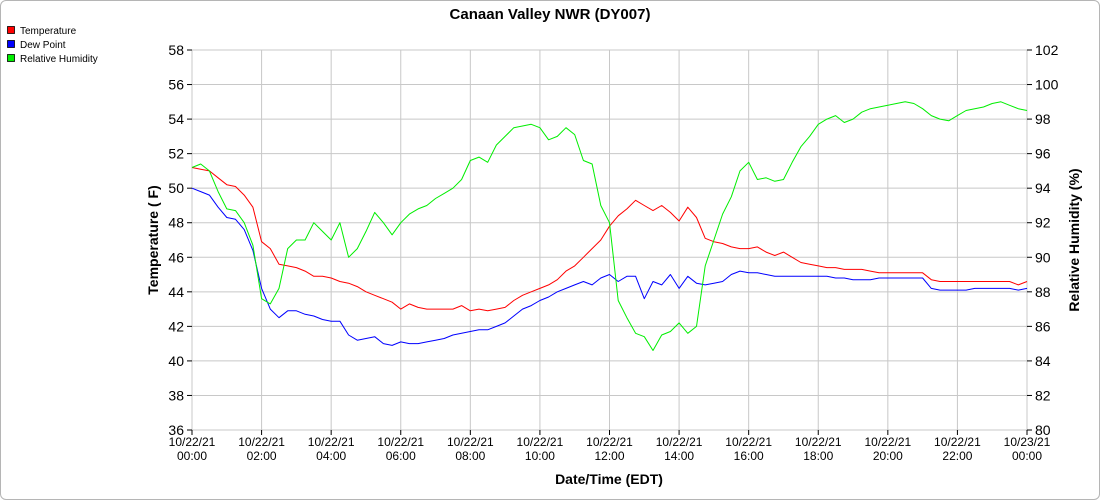  I want to click on x-tick-time: 14:00, so click(679, 456).